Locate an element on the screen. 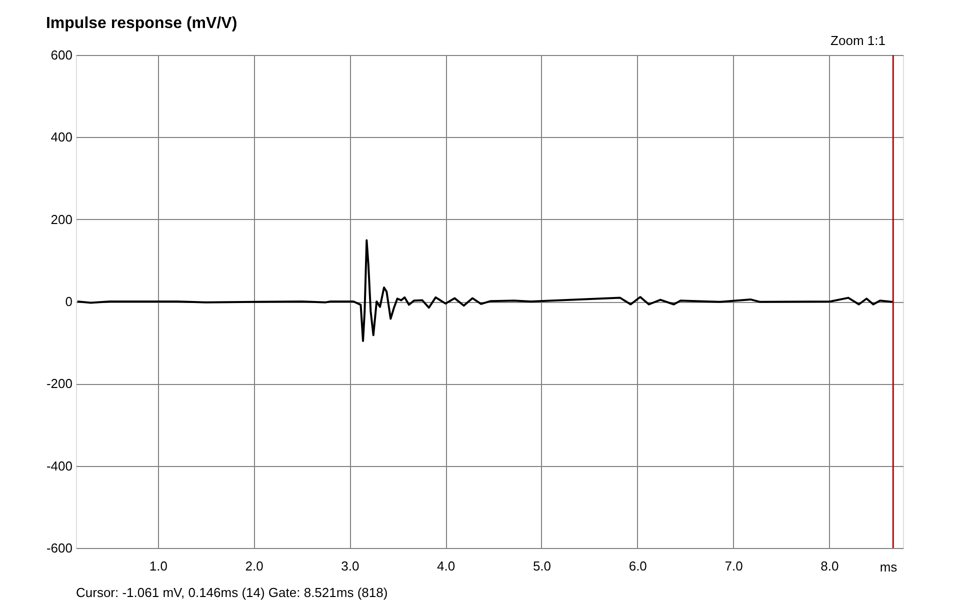 The width and height of the screenshot is (957, 607). x-tick-label: 2.0 is located at coordinates (254, 566).